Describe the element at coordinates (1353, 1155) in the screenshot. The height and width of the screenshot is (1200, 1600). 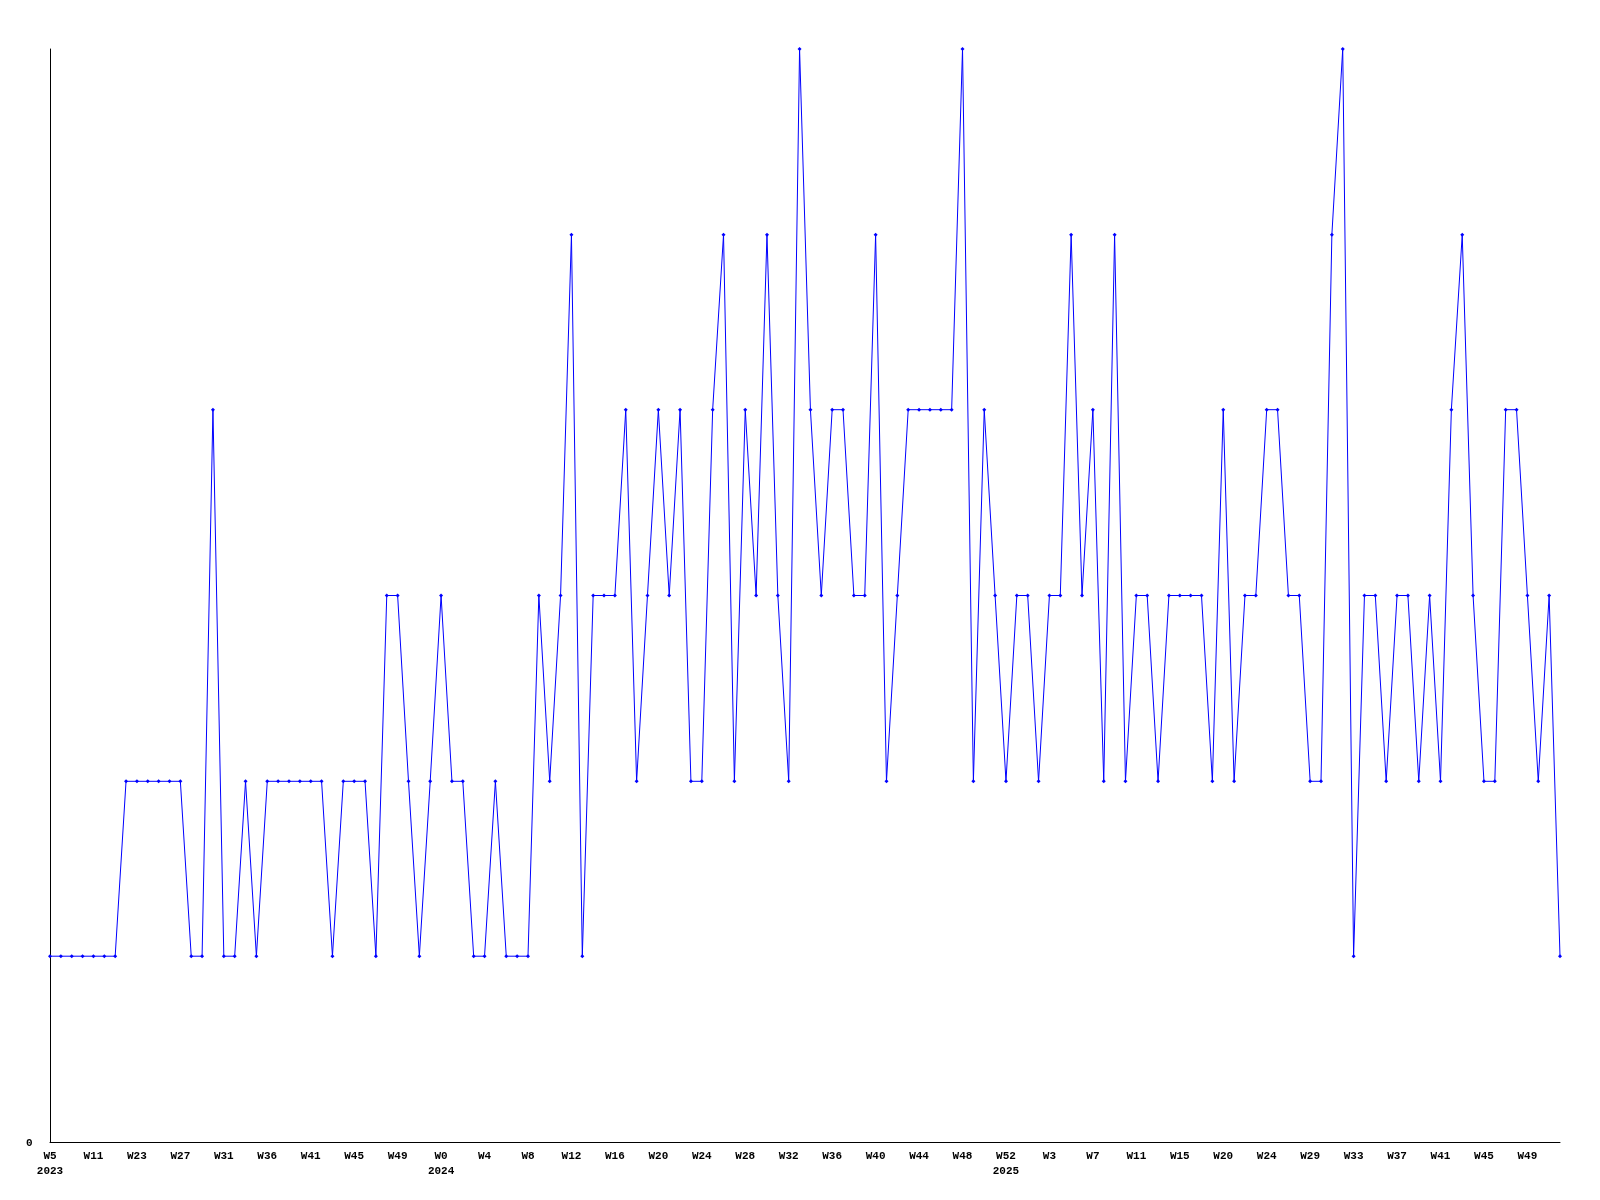
I see `x-tick-label: W33` at that location.